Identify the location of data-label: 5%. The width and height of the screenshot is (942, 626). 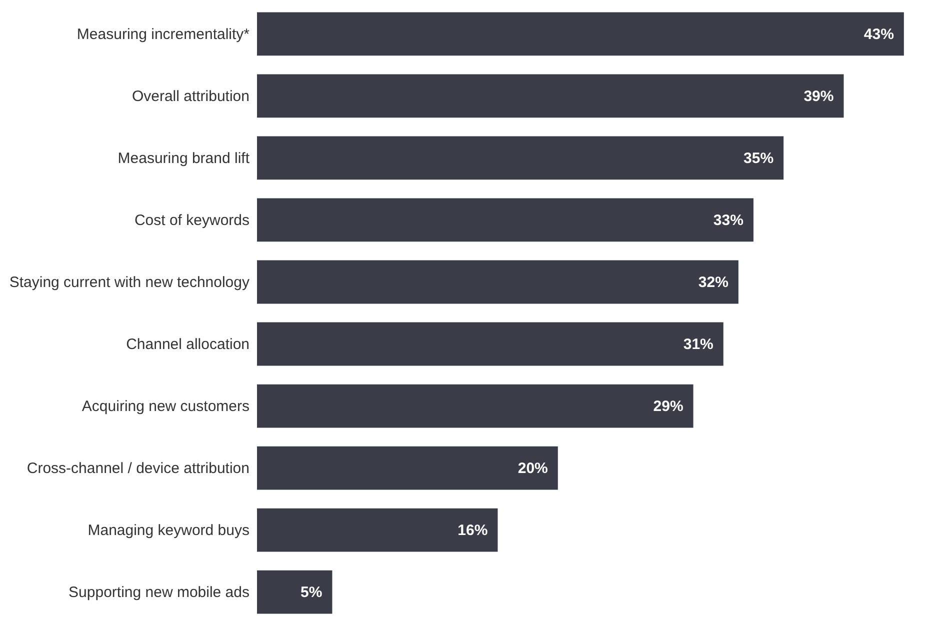
(311, 593).